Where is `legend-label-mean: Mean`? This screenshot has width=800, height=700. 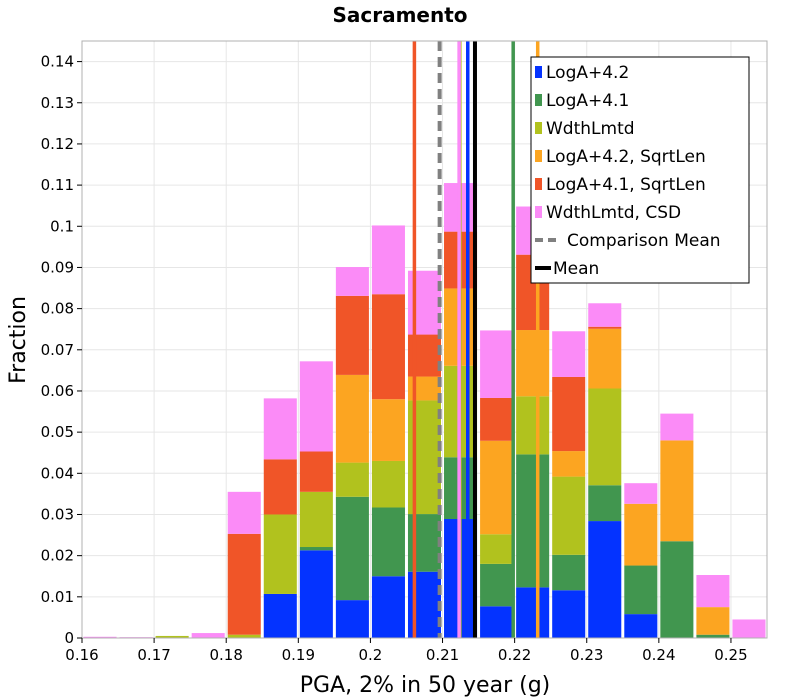
legend-label-mean: Mean is located at coordinates (576, 269).